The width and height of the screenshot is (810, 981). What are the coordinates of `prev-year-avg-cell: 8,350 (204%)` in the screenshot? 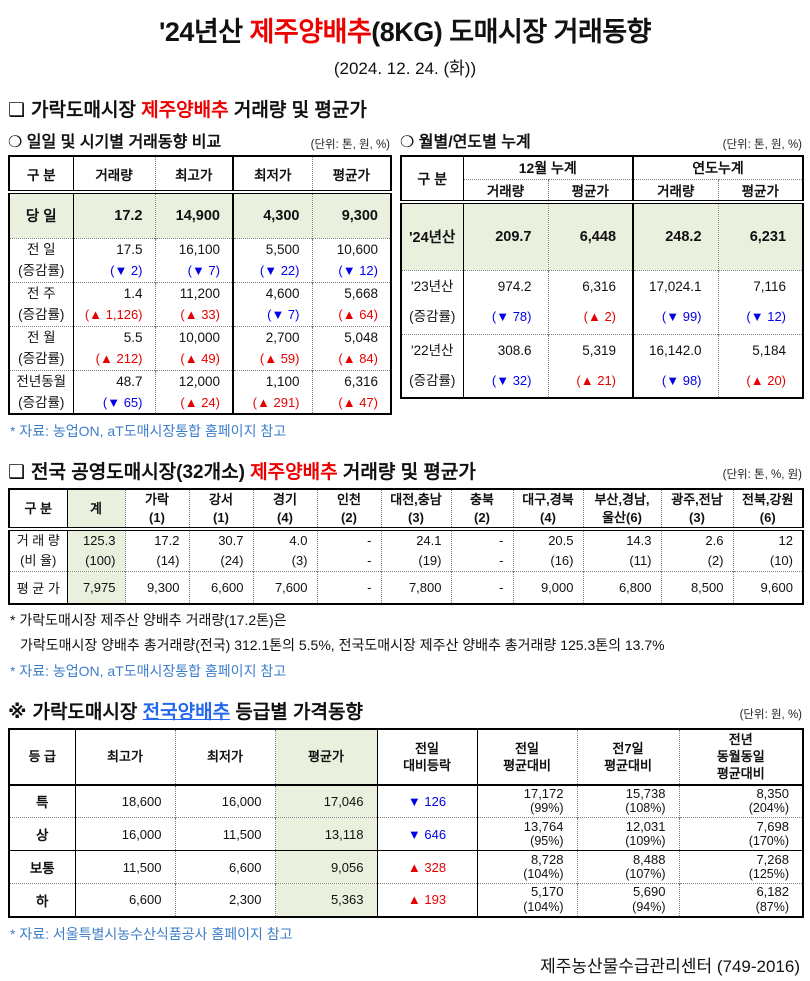 It's located at (740, 801).